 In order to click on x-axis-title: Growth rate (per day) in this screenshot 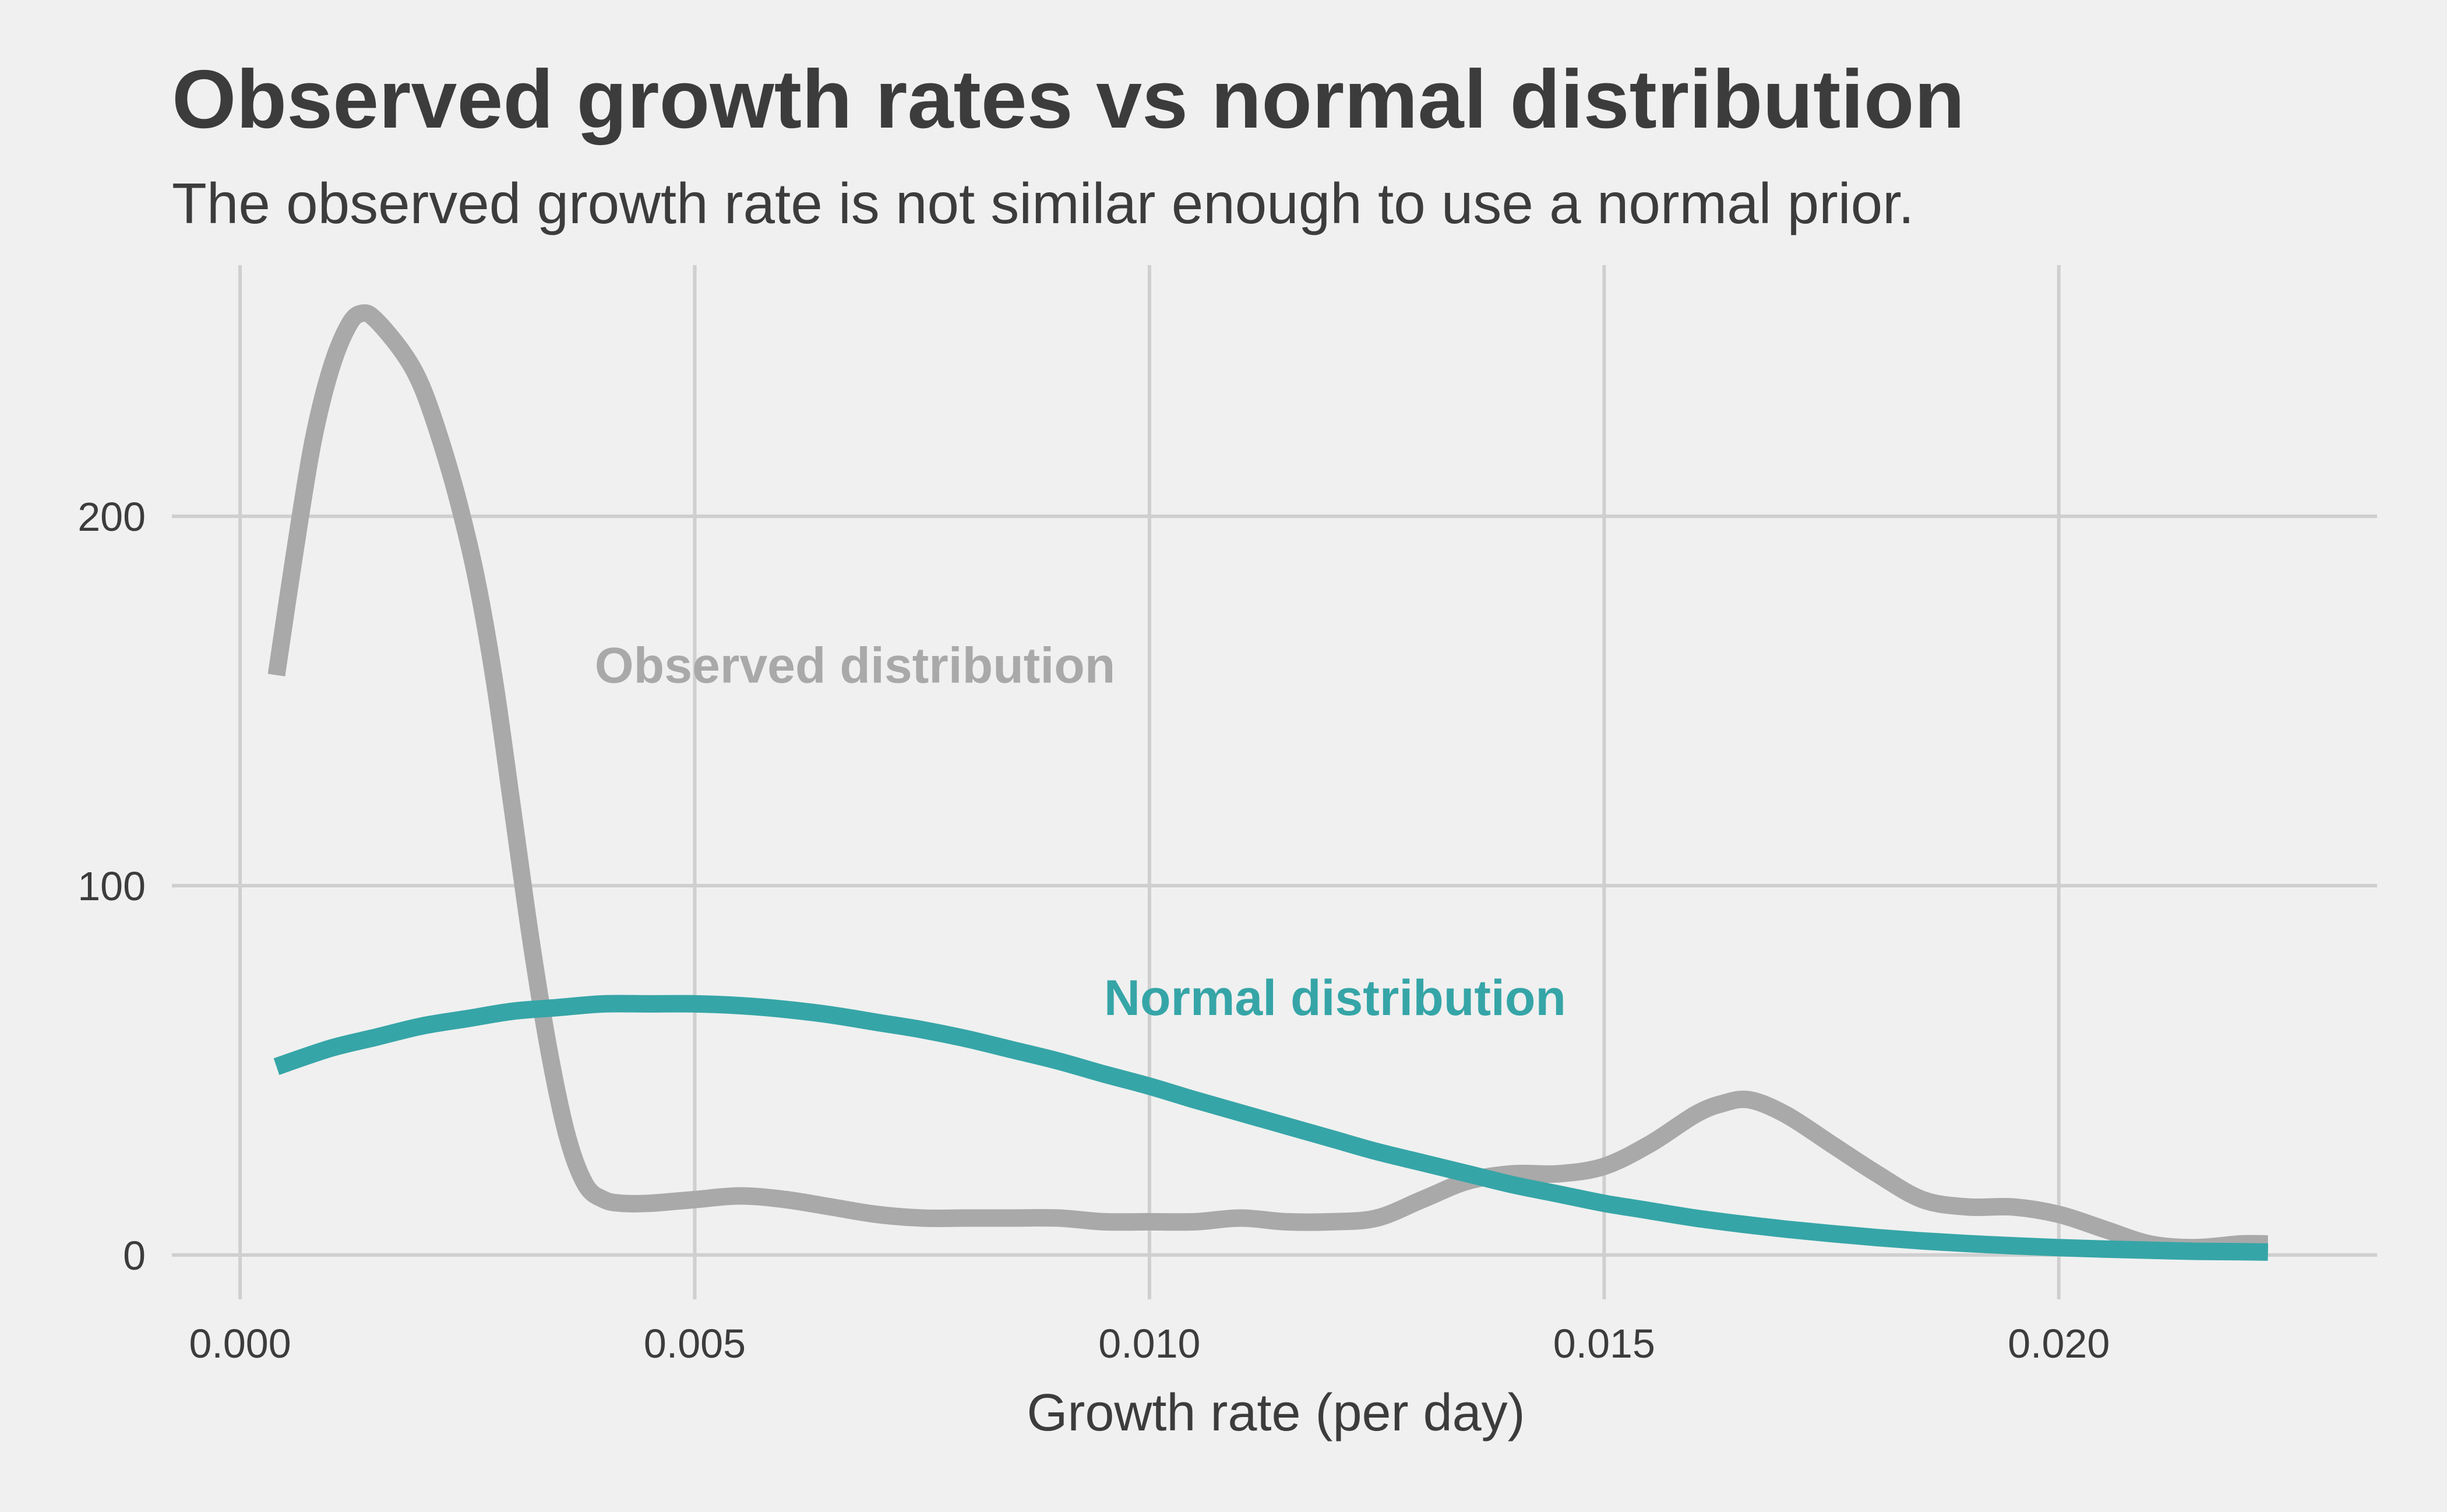, I will do `click(1276, 1413)`.